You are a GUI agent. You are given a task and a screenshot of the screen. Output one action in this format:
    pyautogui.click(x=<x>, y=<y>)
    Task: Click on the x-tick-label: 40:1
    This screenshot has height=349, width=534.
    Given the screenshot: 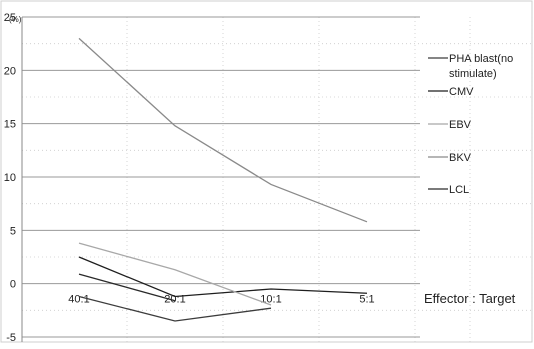 What is the action you would take?
    pyautogui.click(x=78, y=300)
    